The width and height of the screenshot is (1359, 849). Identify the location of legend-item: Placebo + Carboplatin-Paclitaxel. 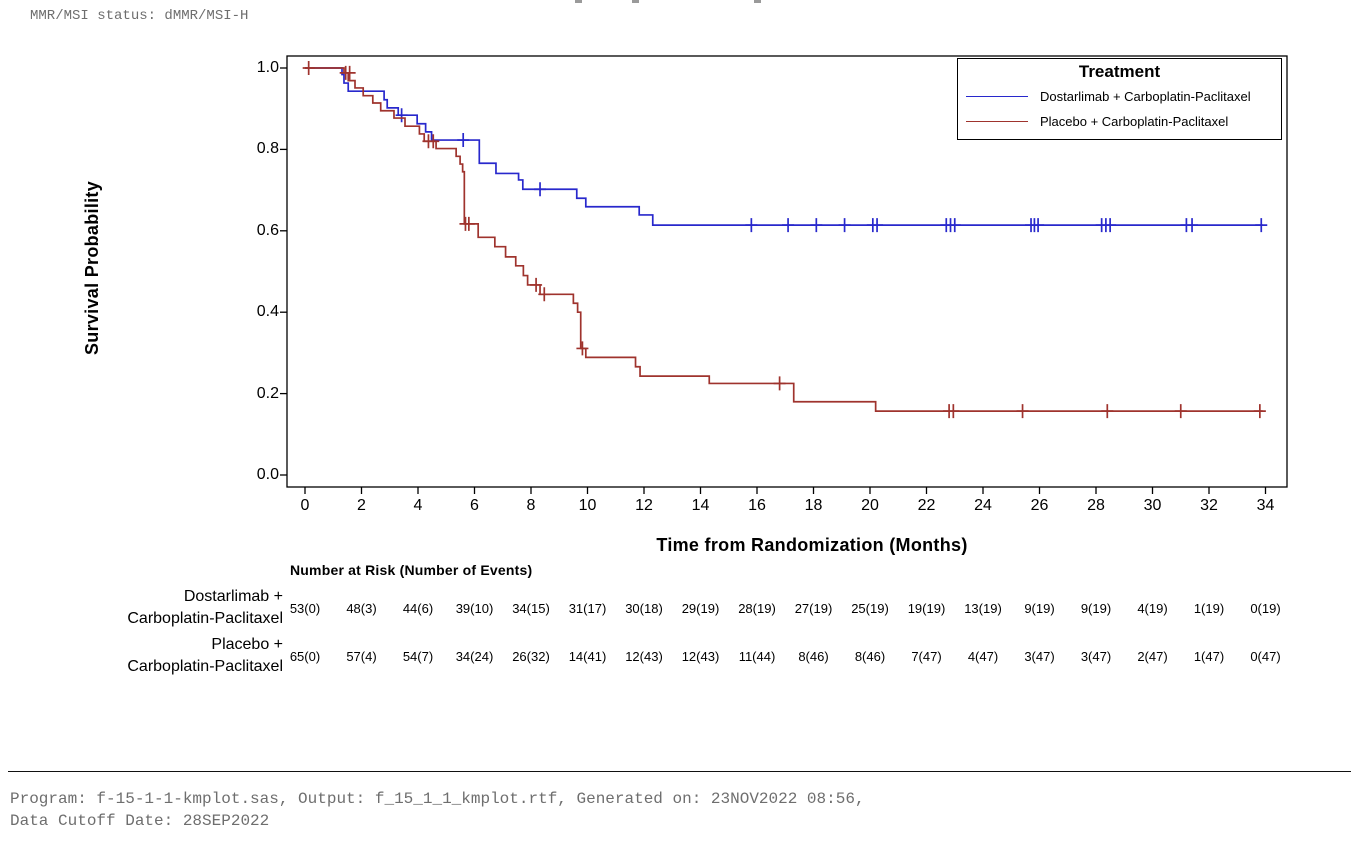
(1122, 121).